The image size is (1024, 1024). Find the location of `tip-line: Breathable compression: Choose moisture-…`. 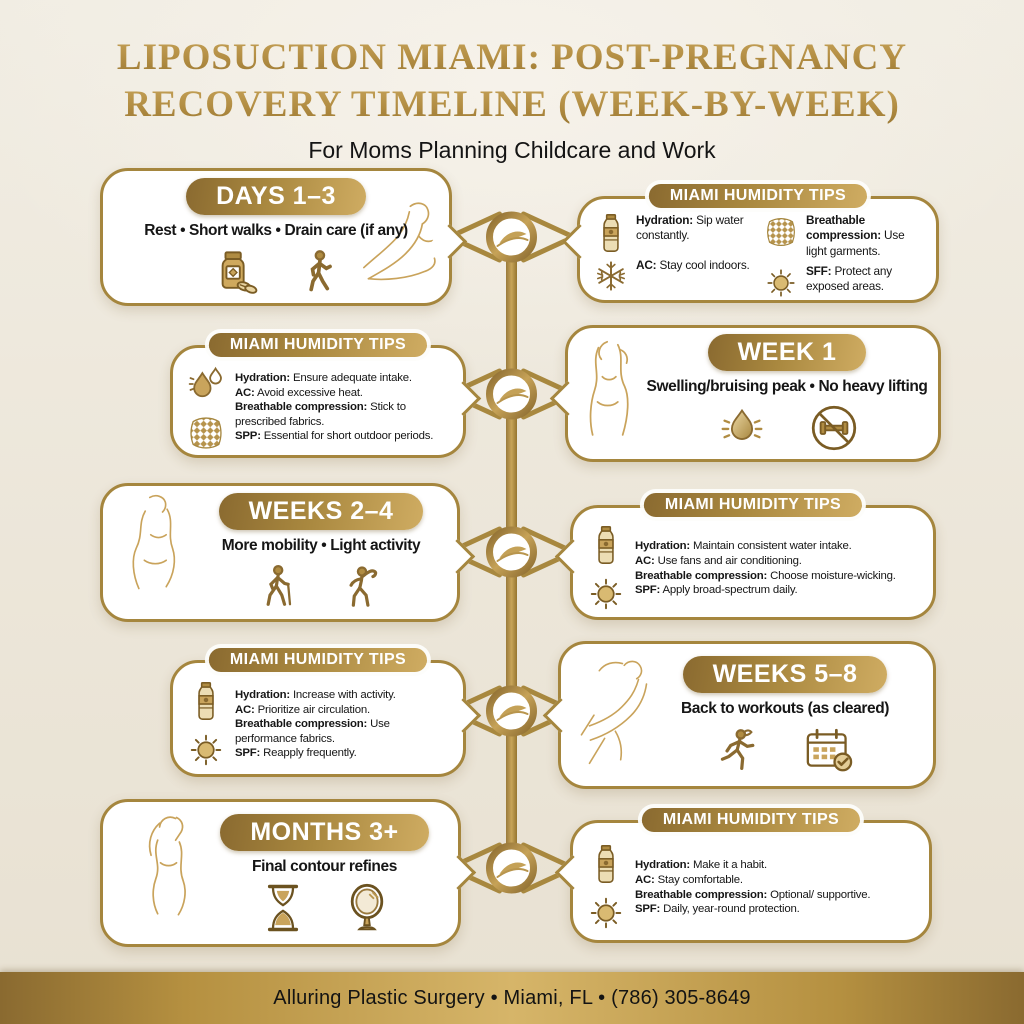

tip-line: Breathable compression: Choose moisture-… is located at coordinates (765, 575).